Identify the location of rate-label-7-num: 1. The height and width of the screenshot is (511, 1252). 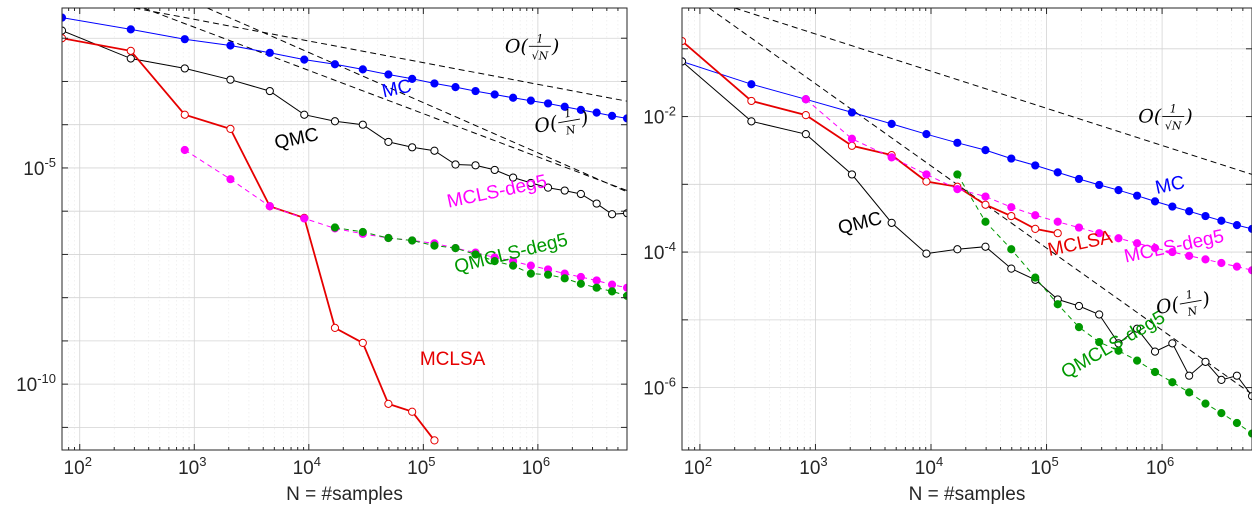
(1189, 295).